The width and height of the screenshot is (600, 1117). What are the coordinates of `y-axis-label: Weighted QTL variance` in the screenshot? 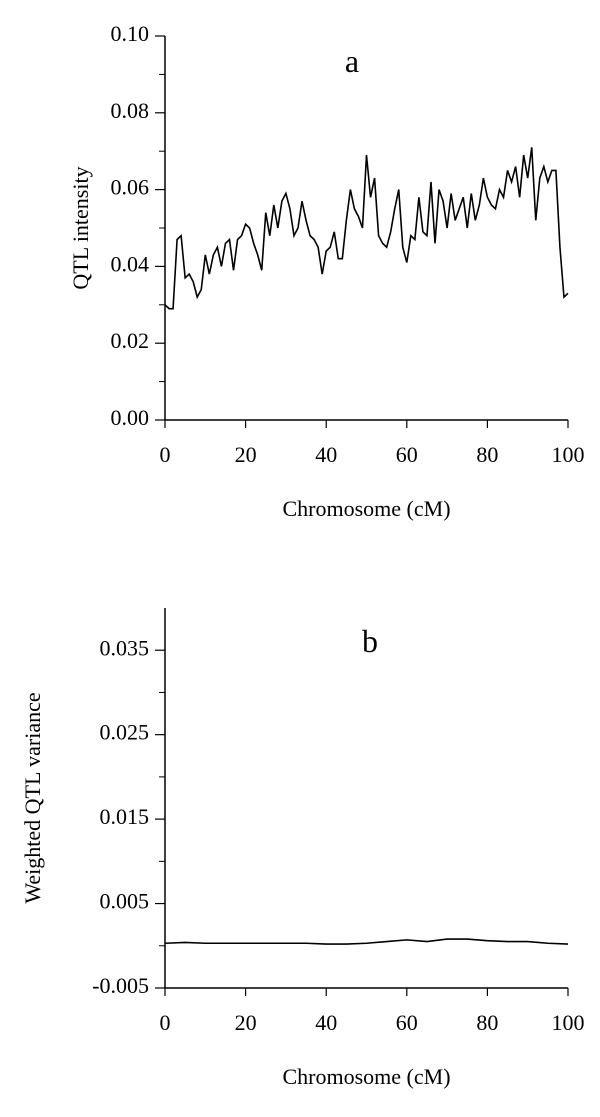 It's located at (32, 797).